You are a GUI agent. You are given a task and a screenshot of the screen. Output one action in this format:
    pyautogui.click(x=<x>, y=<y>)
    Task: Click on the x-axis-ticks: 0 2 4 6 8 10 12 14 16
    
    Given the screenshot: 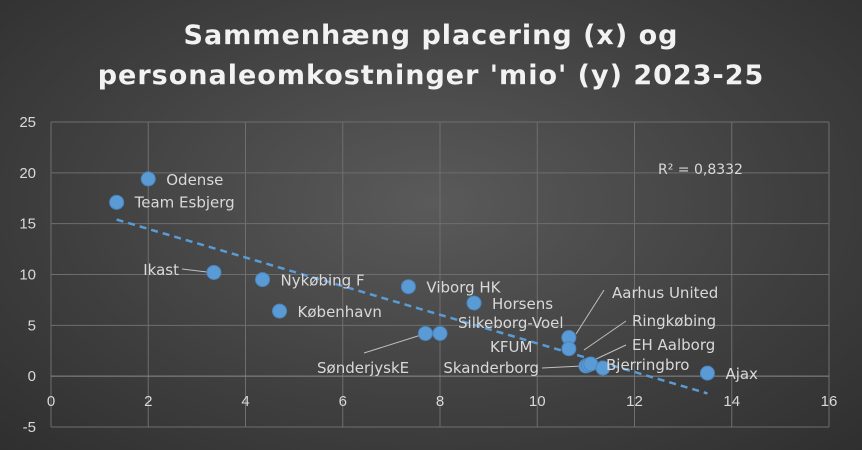 What is the action you would take?
    pyautogui.click(x=442, y=401)
    